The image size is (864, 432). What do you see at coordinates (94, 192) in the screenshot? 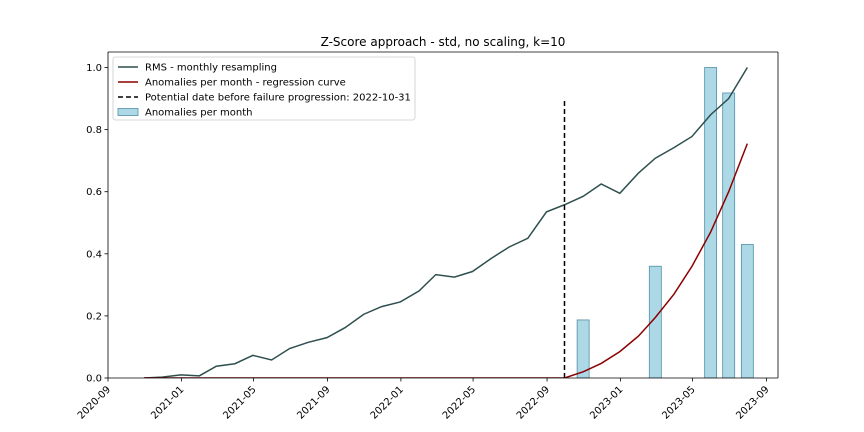
I see `y-tick-label-0.6: 0.6` at bounding box center [94, 192].